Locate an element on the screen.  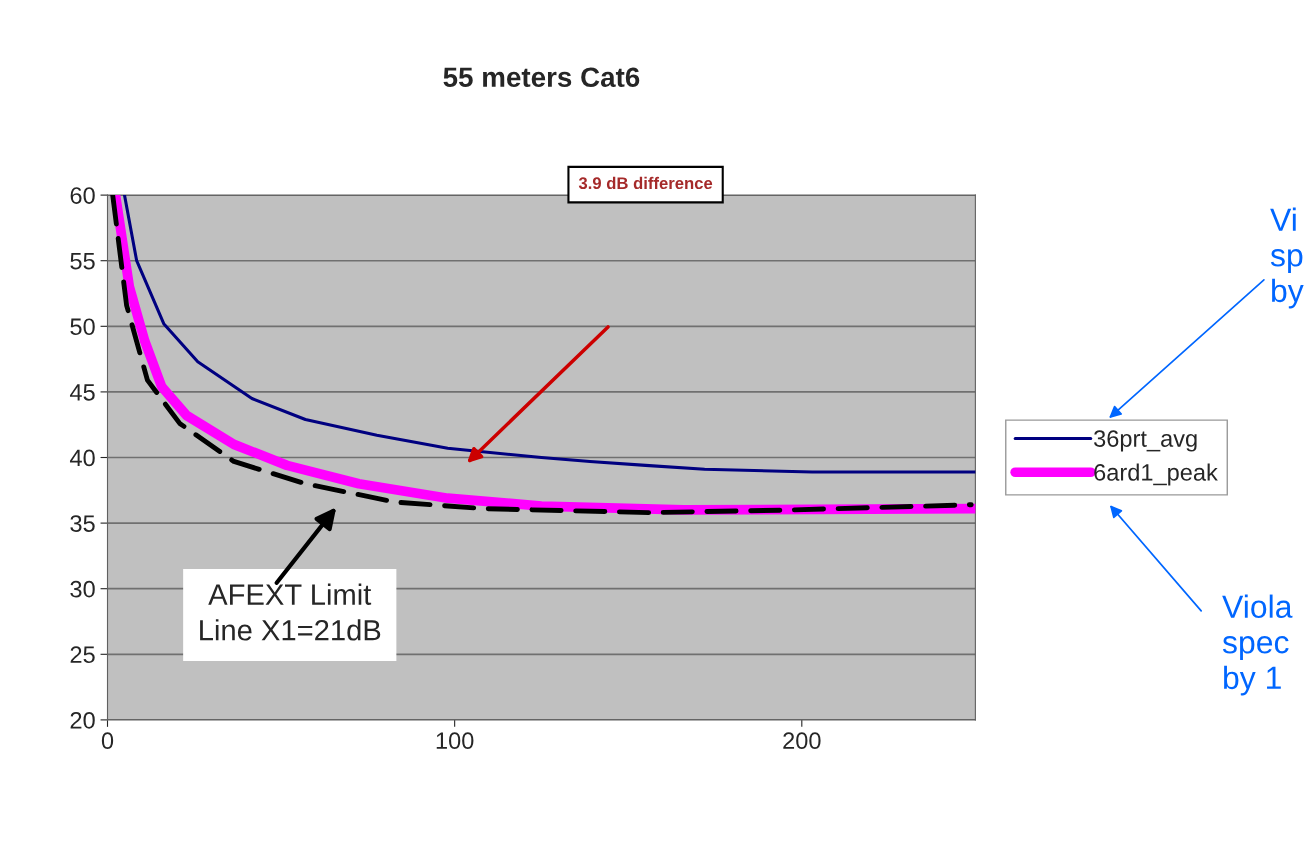
x-tick-label: 100 is located at coordinates (455, 741).